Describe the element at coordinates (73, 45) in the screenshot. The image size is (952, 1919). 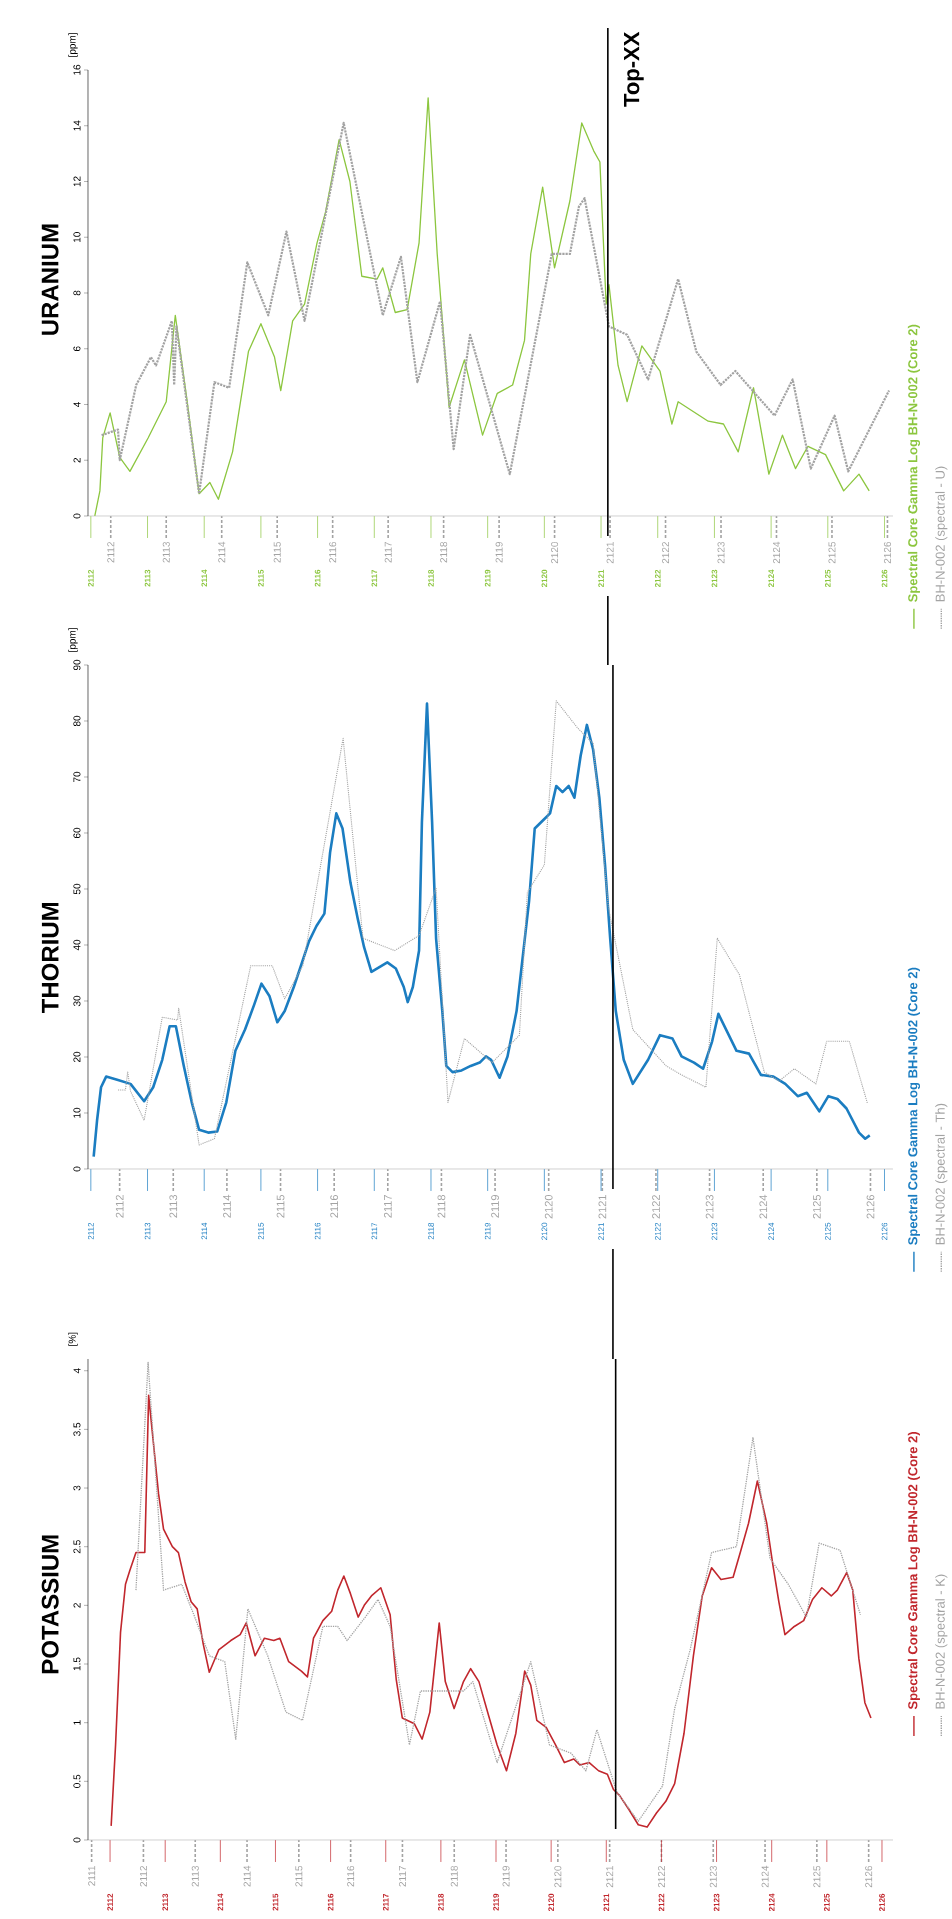
I see `y-axis-title: [ppm]` at that location.